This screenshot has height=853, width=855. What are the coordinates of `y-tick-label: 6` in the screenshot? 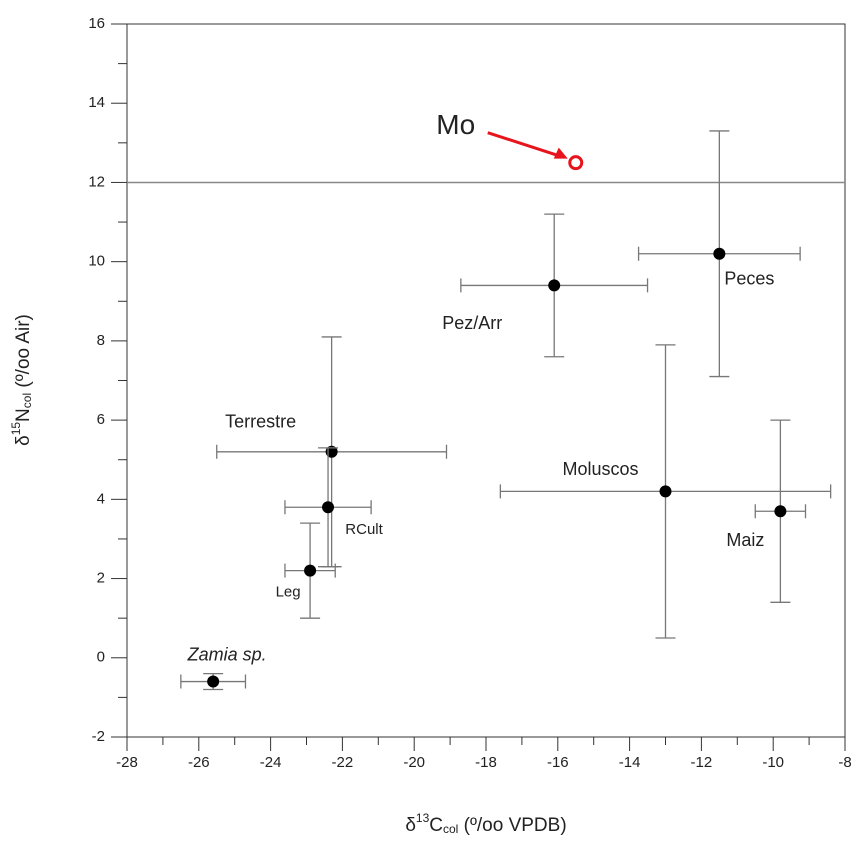 It's located at (101, 419).